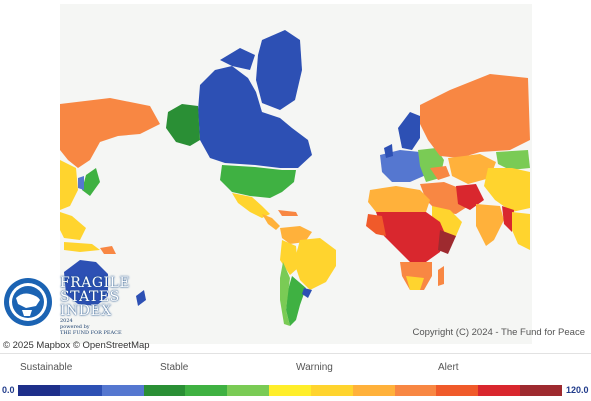 The image size is (591, 401). What do you see at coordinates (174, 367) in the screenshot?
I see `legend-label-stable: Stable` at bounding box center [174, 367].